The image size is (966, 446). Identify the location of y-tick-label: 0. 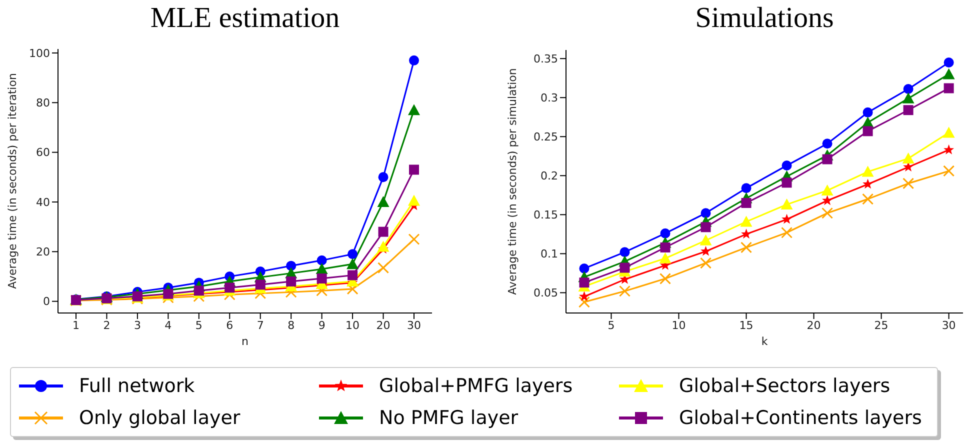
(46, 301).